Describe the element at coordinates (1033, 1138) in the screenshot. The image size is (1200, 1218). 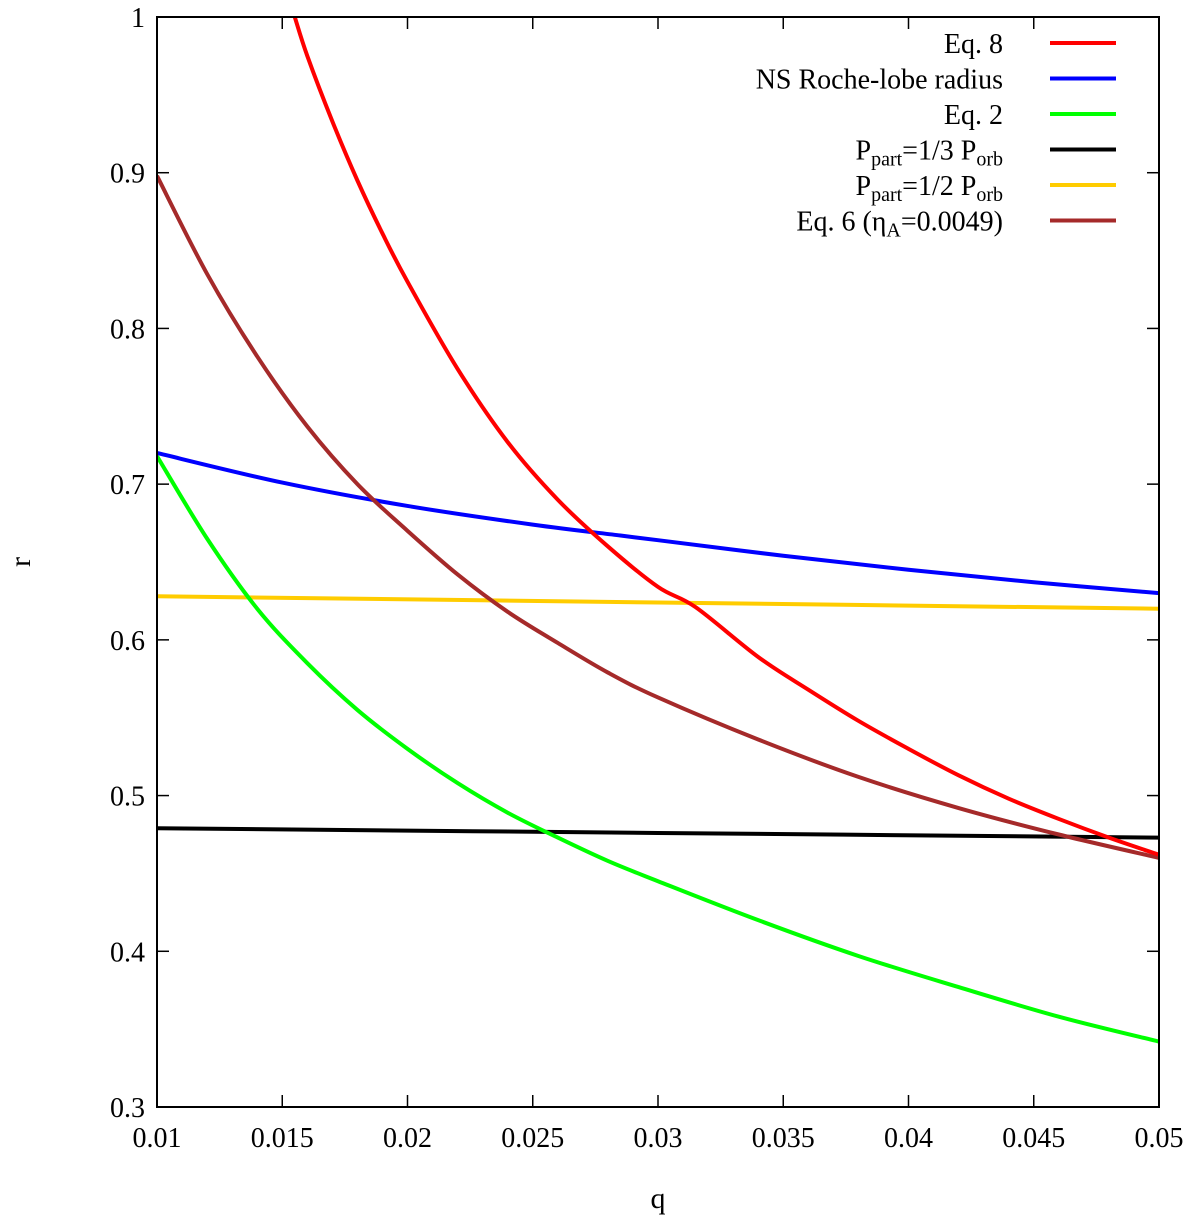
I see `x-tick-label: 0.045` at that location.